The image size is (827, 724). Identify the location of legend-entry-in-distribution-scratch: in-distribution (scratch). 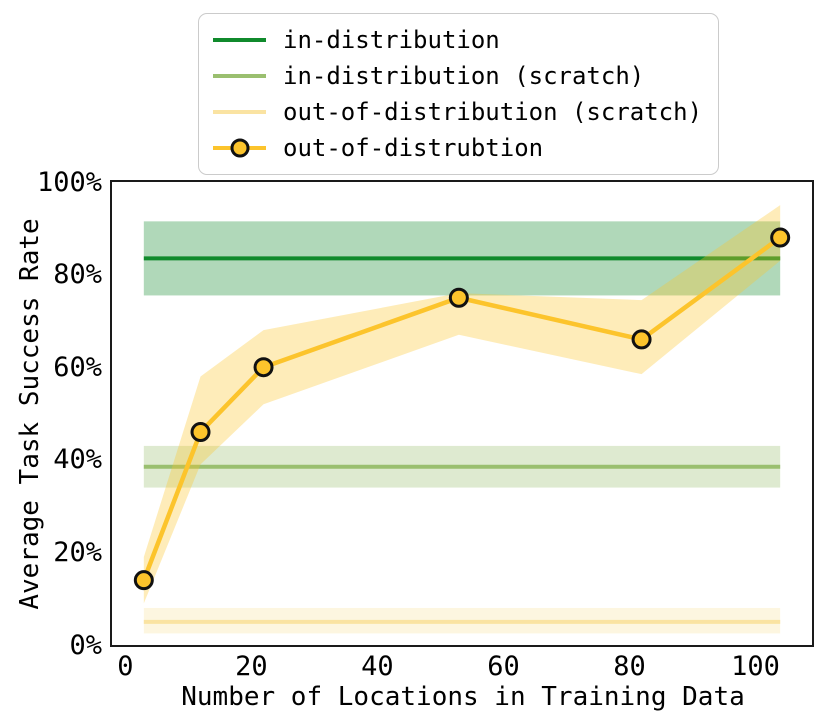
(457, 76).